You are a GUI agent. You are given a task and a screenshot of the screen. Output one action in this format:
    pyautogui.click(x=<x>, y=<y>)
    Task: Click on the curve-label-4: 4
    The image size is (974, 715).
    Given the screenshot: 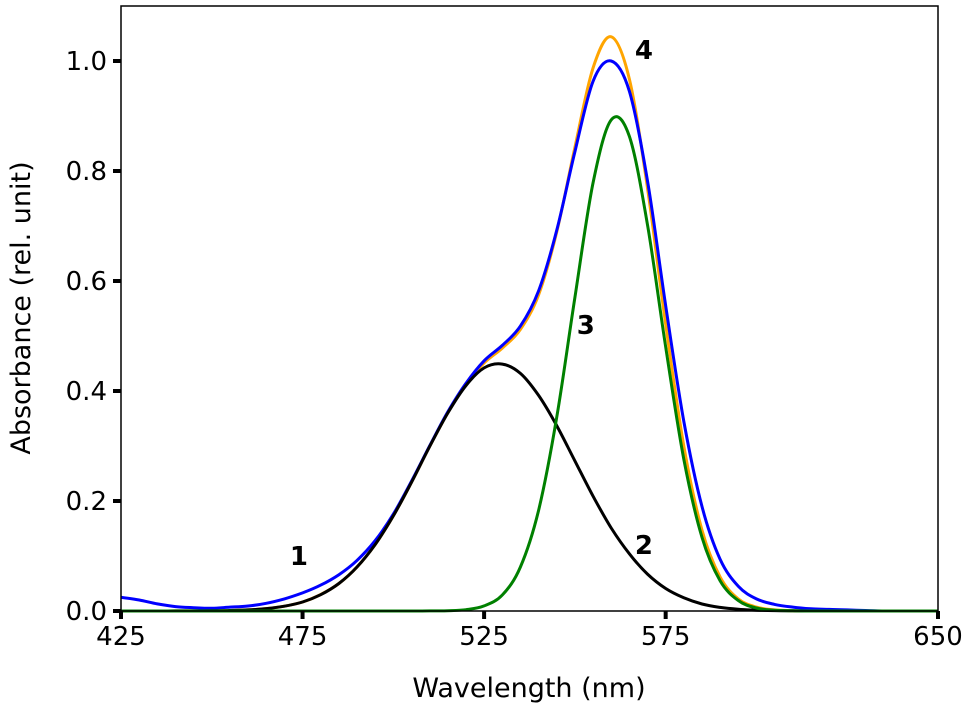 What is the action you would take?
    pyautogui.click(x=644, y=51)
    